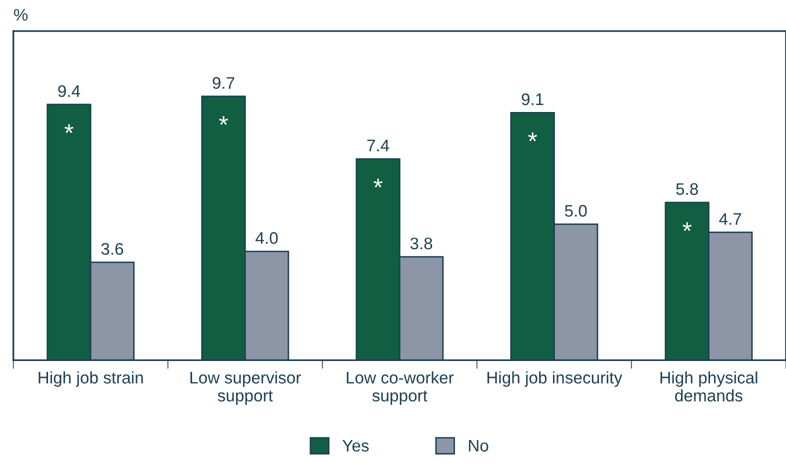  I want to click on data-label: 4.7, so click(730, 219).